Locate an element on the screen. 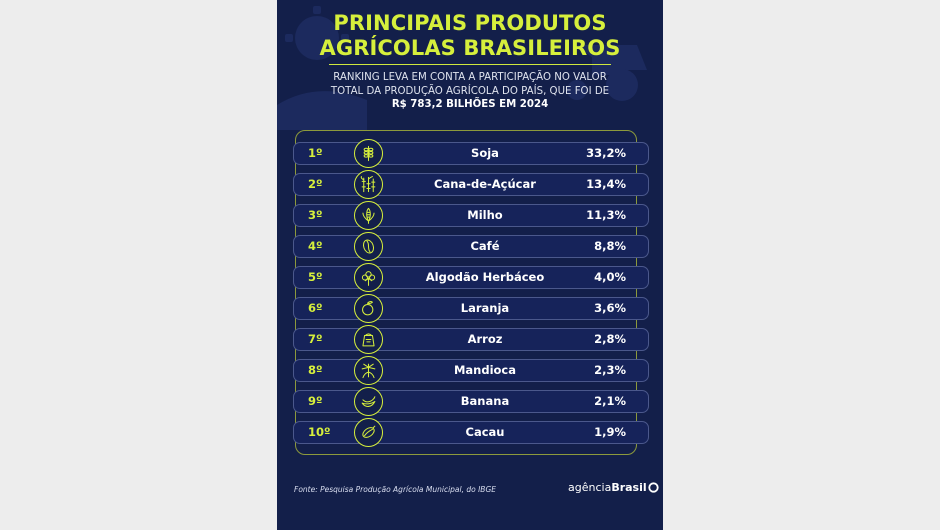 The height and width of the screenshot is (530, 940). subtitle-total: R$ 783,2 BILHÕES EM 2024 is located at coordinates (470, 104).